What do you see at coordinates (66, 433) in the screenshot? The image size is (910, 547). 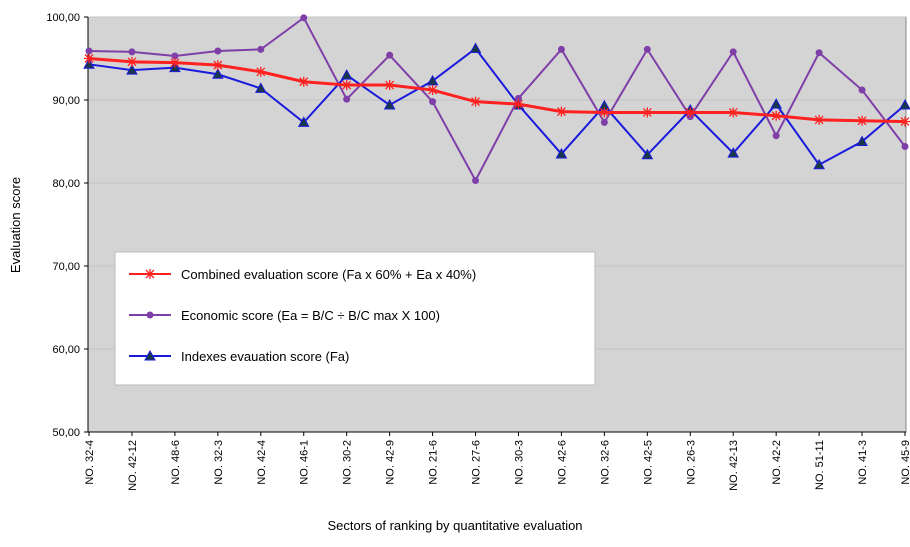 I see `y-tick-label: 50,00` at bounding box center [66, 433].